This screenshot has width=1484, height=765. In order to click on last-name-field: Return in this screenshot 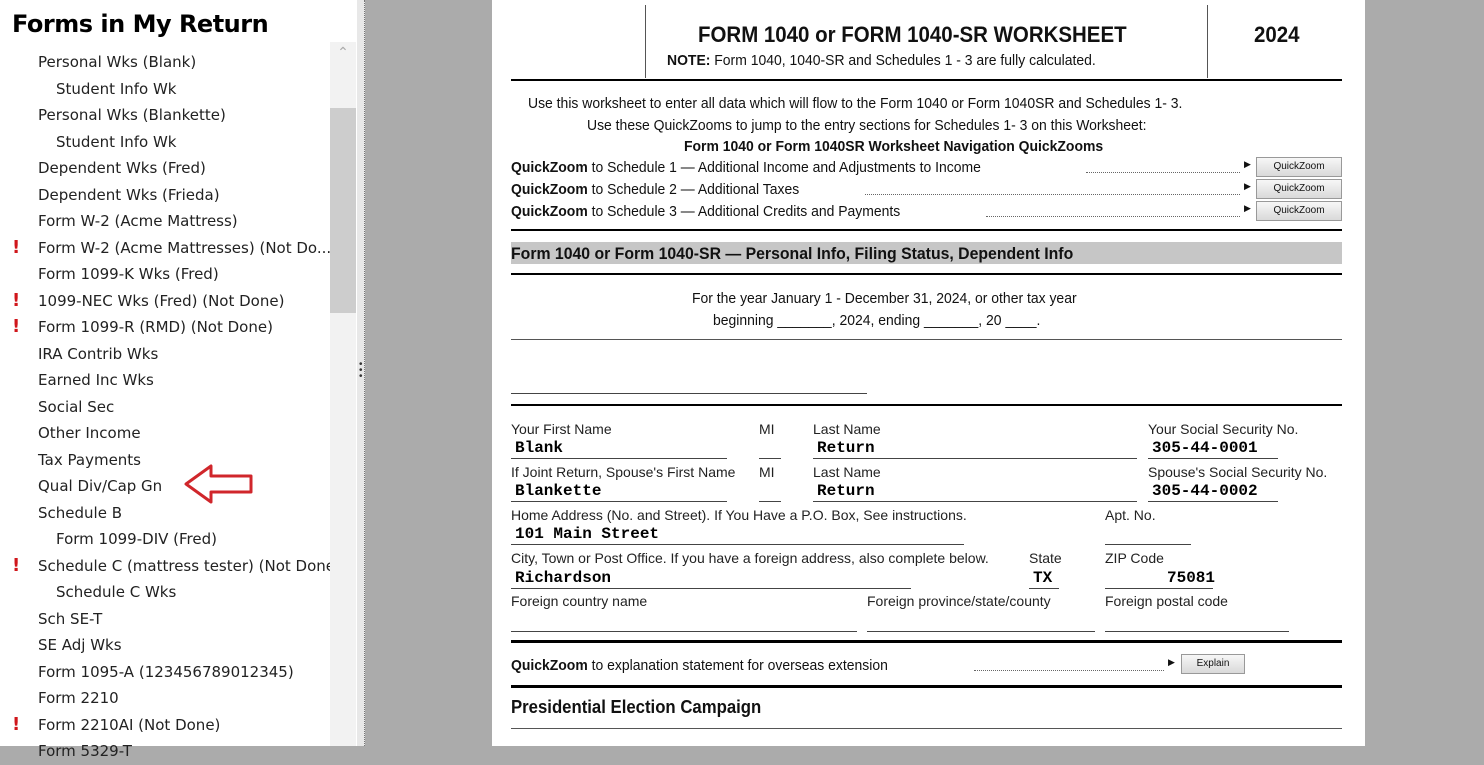, I will do `click(846, 448)`.